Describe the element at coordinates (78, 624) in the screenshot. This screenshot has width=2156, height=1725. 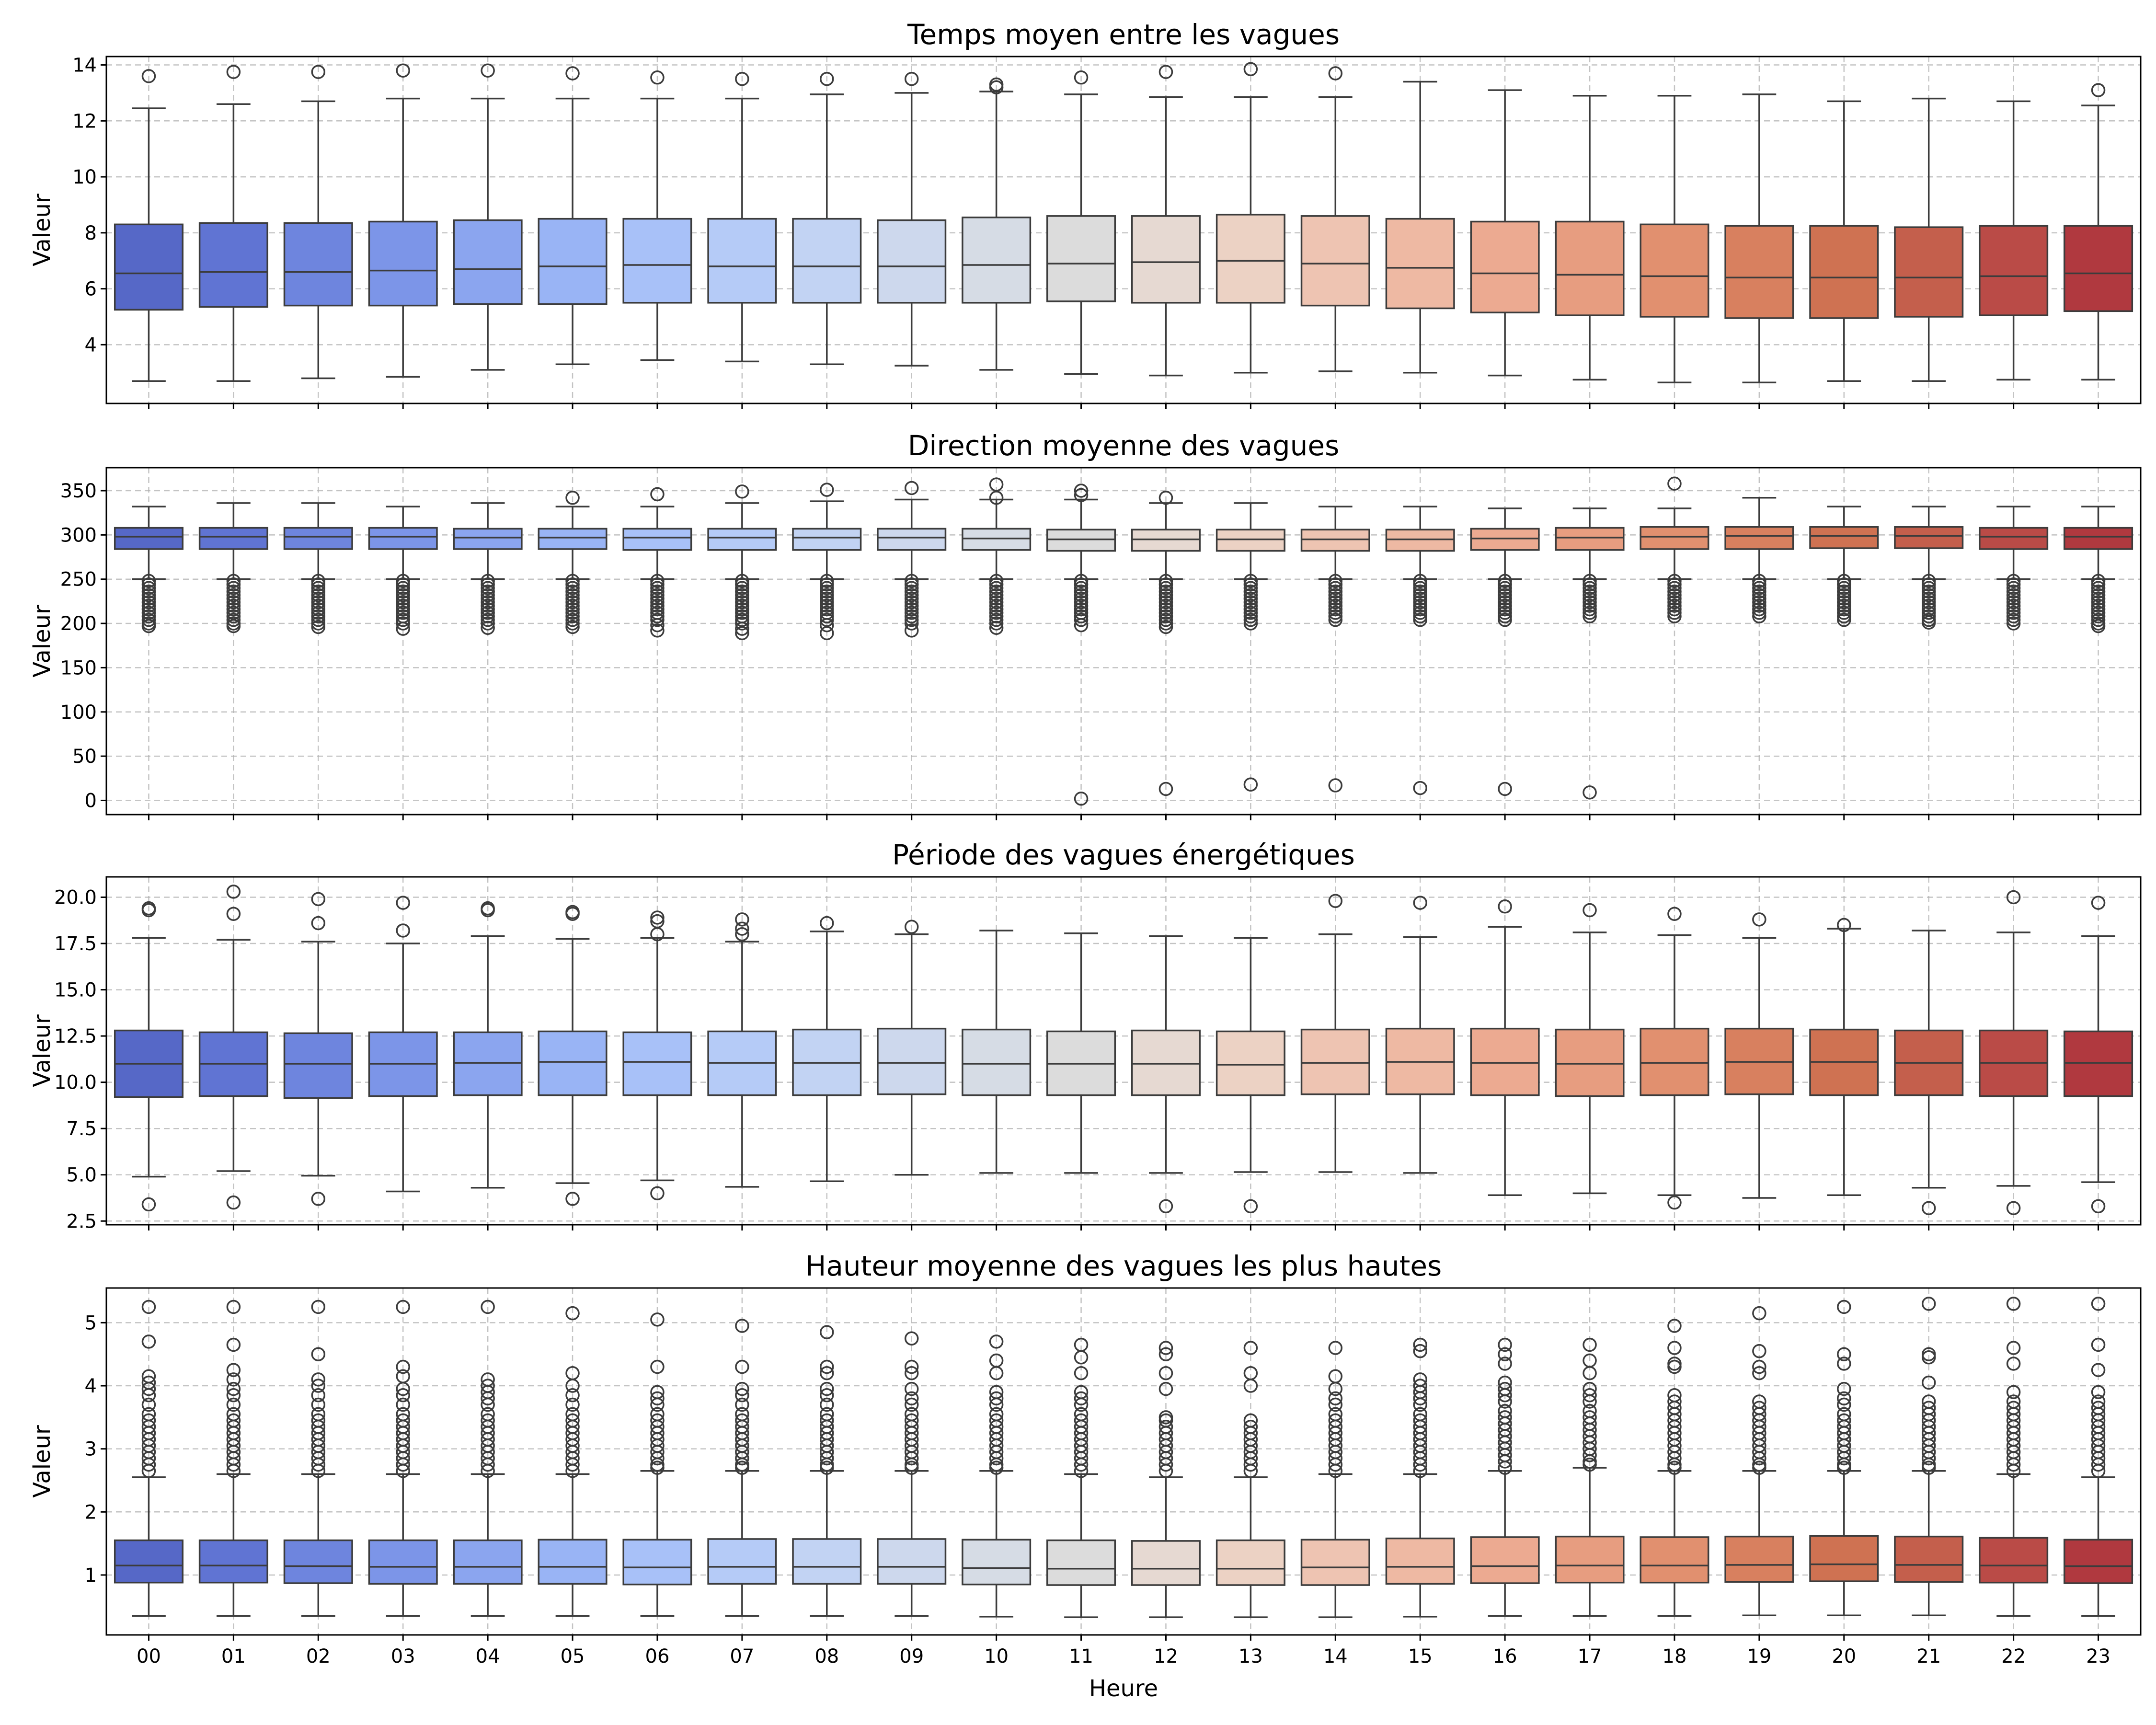
I see `y-tick-label: 200` at that location.